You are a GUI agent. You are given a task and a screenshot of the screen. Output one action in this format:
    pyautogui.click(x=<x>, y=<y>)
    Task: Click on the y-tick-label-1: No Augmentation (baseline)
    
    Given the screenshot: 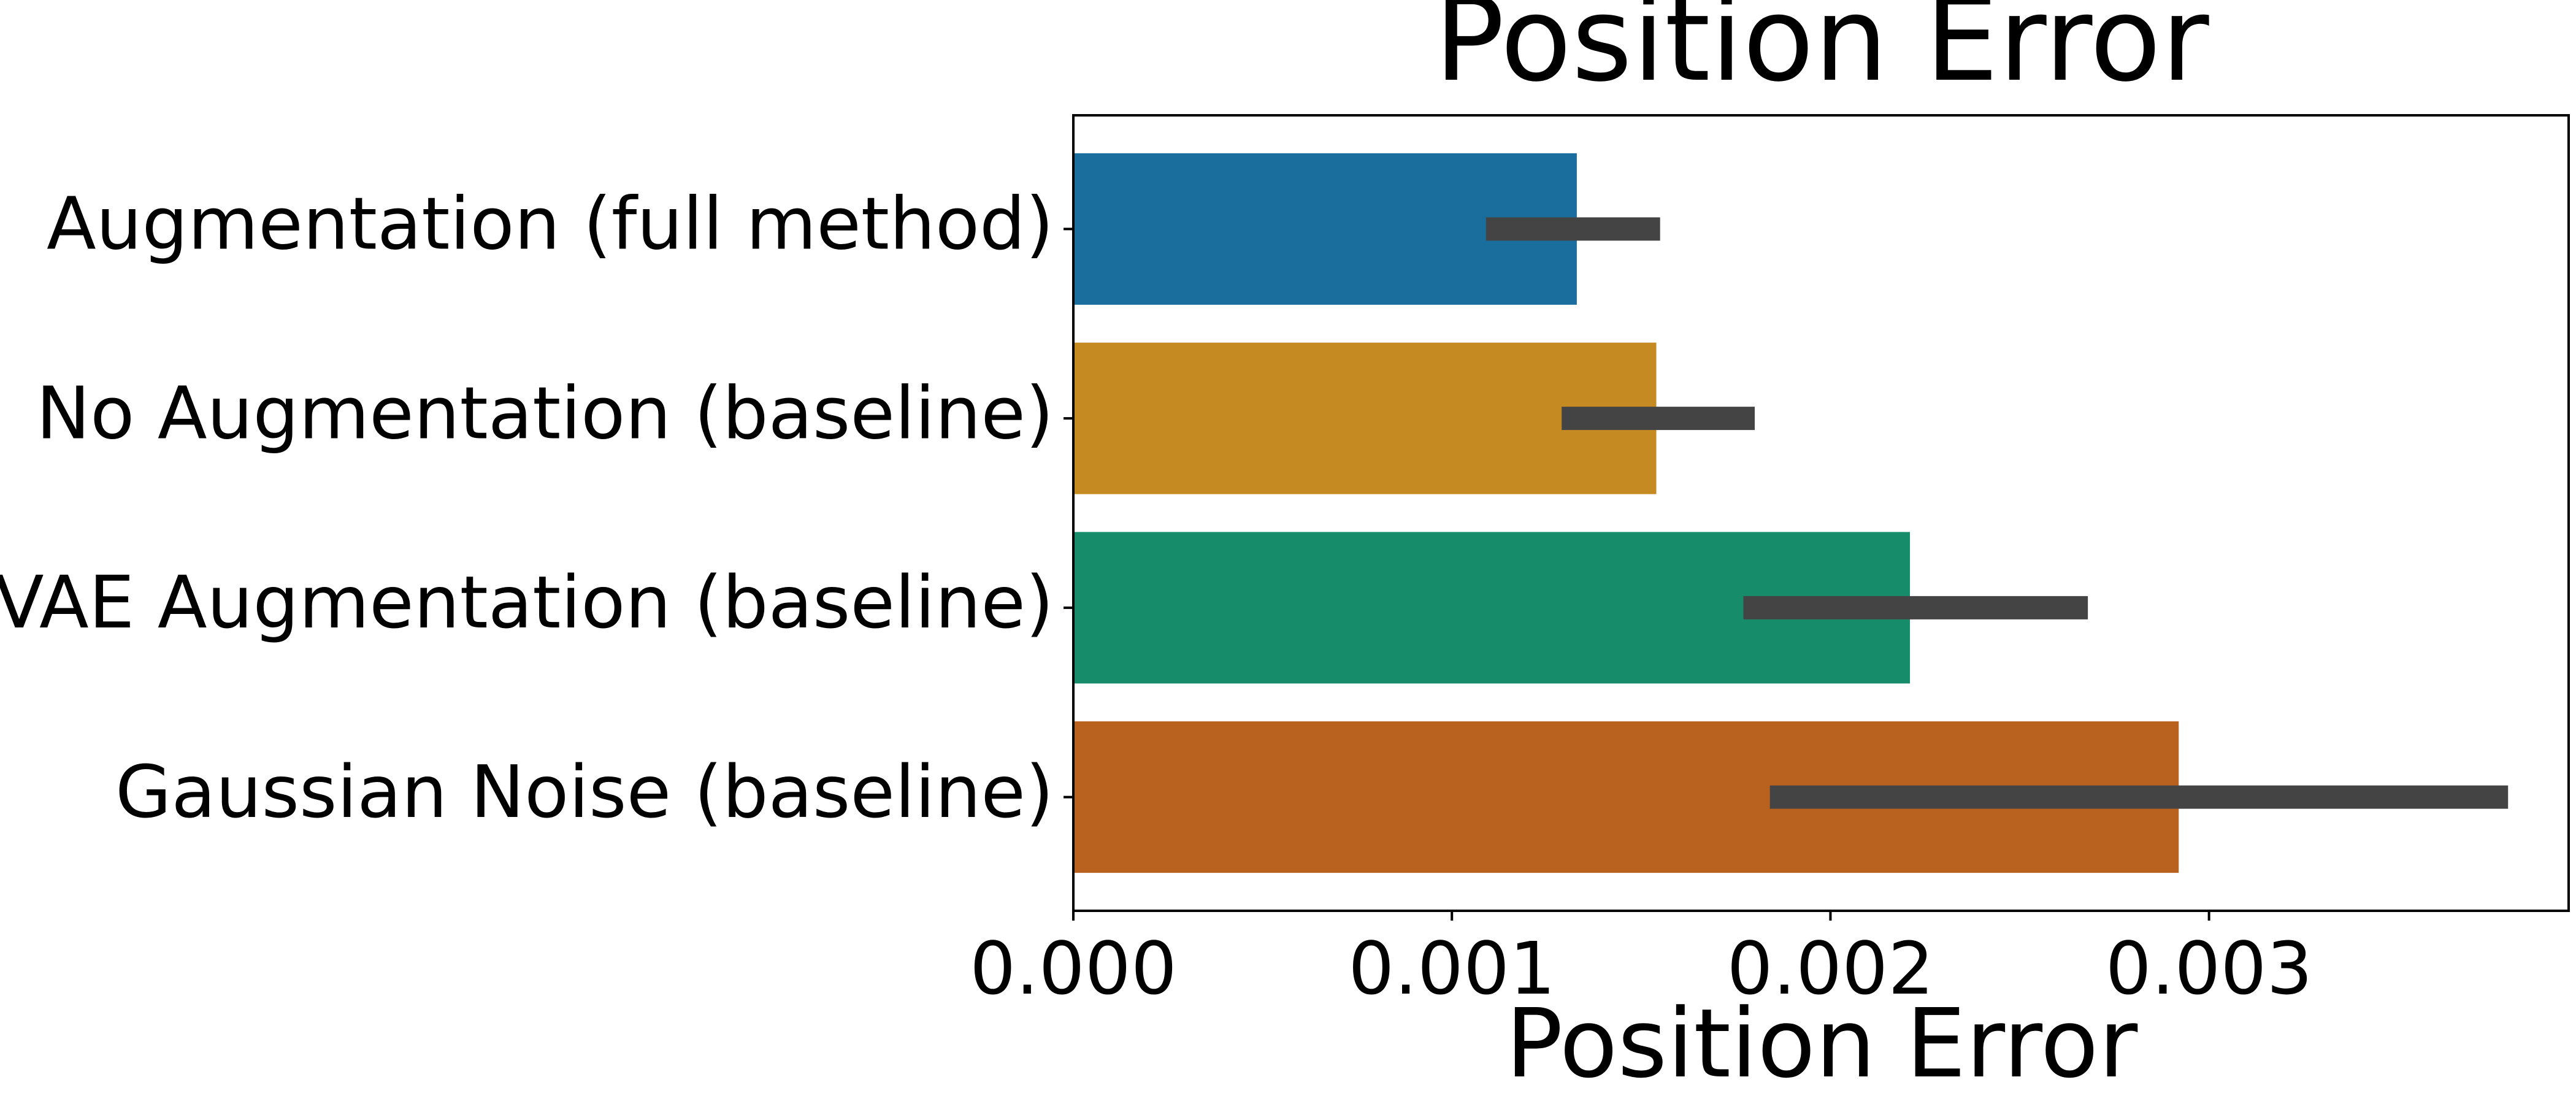 What is the action you would take?
    pyautogui.click(x=545, y=412)
    